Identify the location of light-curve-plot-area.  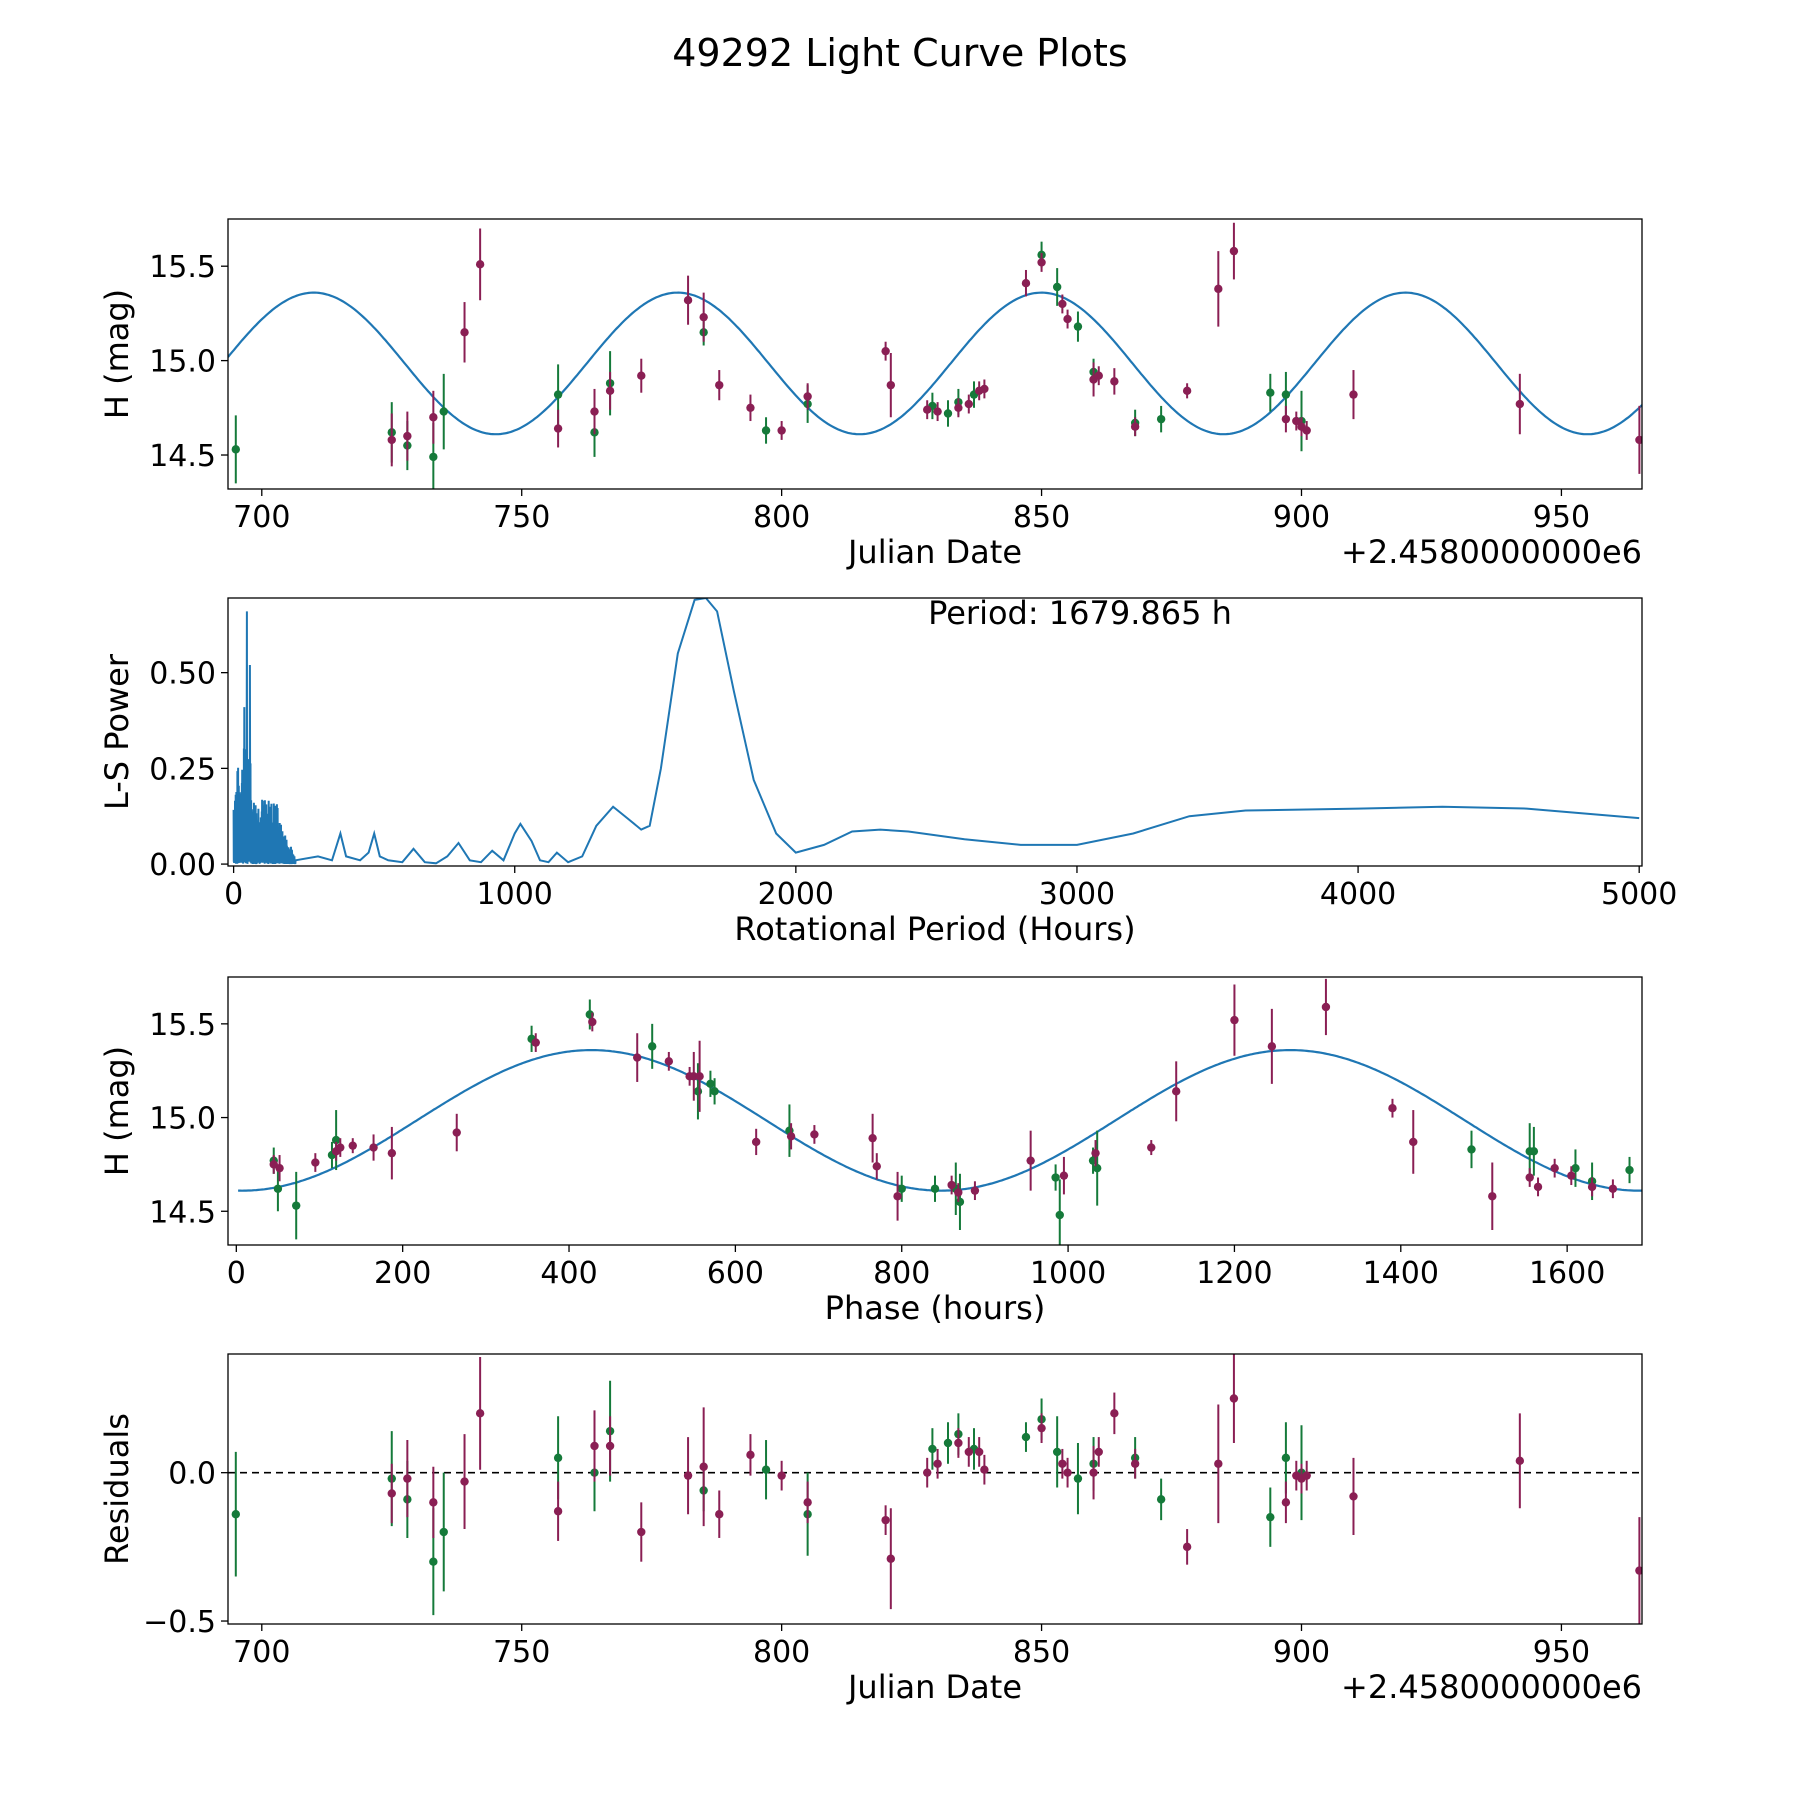
(935, 355).